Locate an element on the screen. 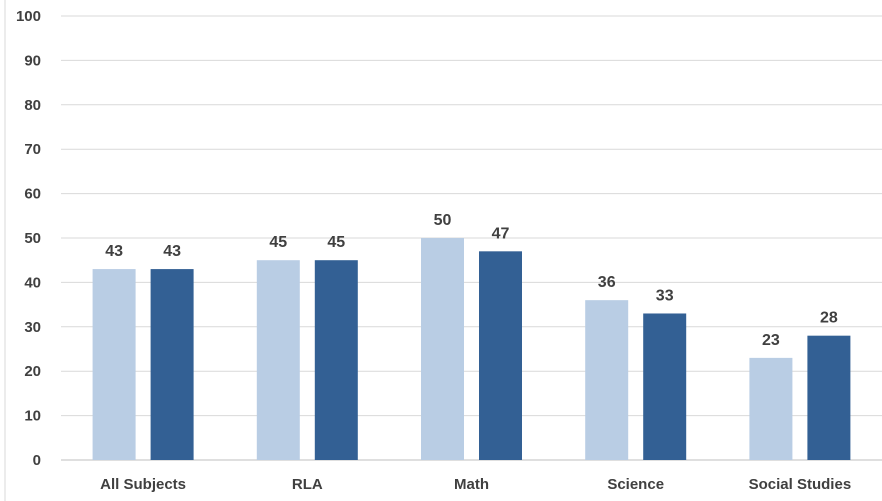  y-tick-label: 80 is located at coordinates (32, 105).